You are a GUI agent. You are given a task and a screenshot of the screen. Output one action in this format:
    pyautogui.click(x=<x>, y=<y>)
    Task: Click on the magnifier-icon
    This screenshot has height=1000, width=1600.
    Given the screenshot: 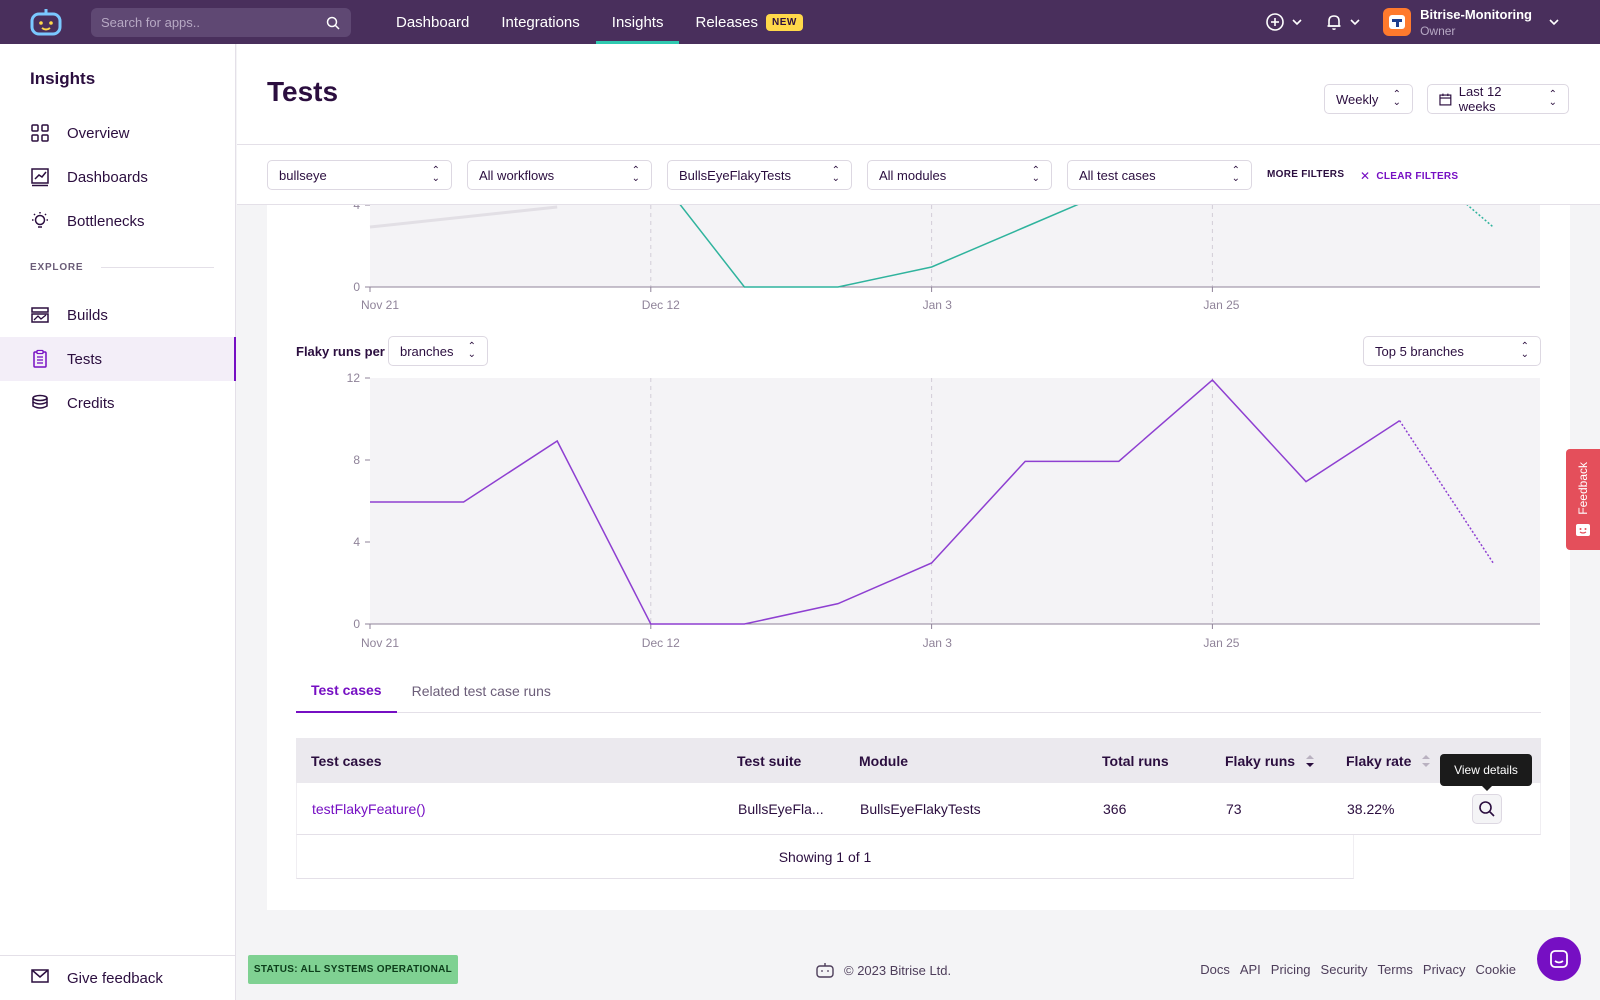 What is the action you would take?
    pyautogui.click(x=1487, y=809)
    